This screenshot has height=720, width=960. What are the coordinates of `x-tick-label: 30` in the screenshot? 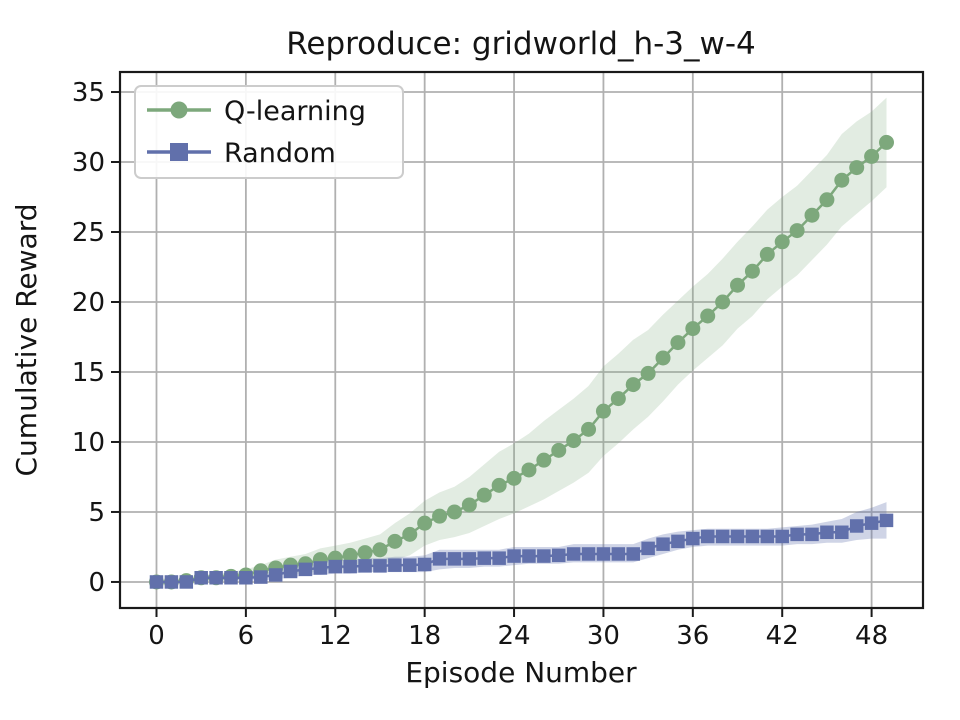 It's located at (603, 636).